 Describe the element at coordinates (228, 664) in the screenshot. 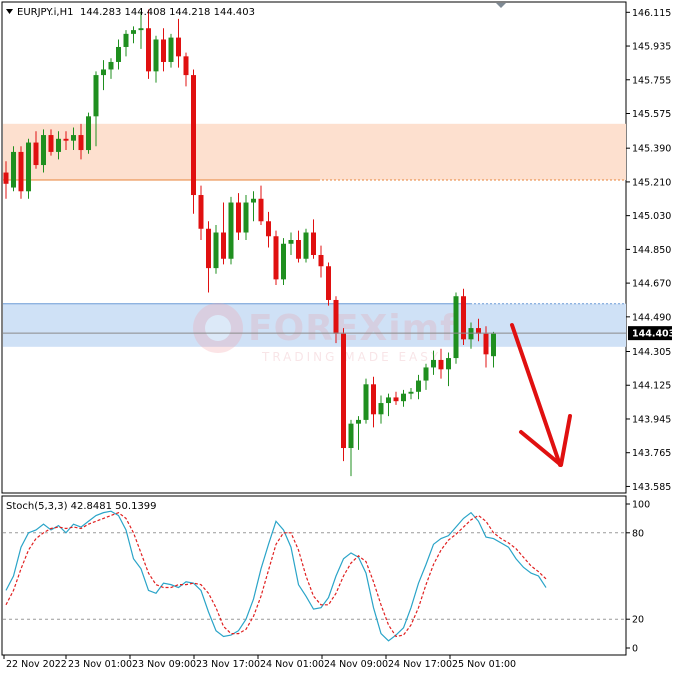

I see `time-tick-label: 23 Nov 17:00` at that location.